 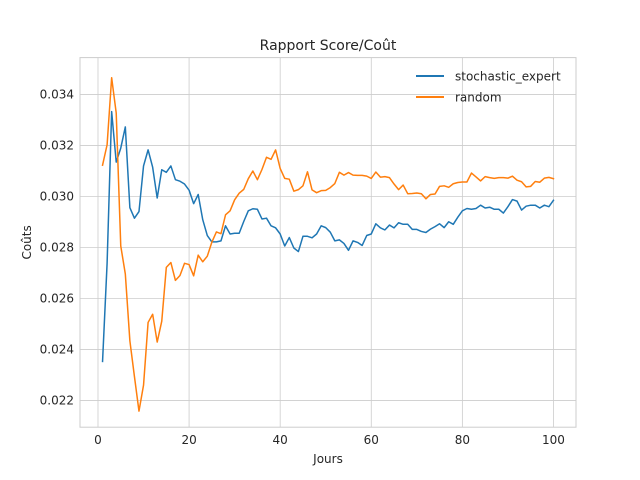 I want to click on y-axis-ticks: 0.022 0.024 0.026 0.028 0.030 0.032 0.034, so click(x=57, y=248).